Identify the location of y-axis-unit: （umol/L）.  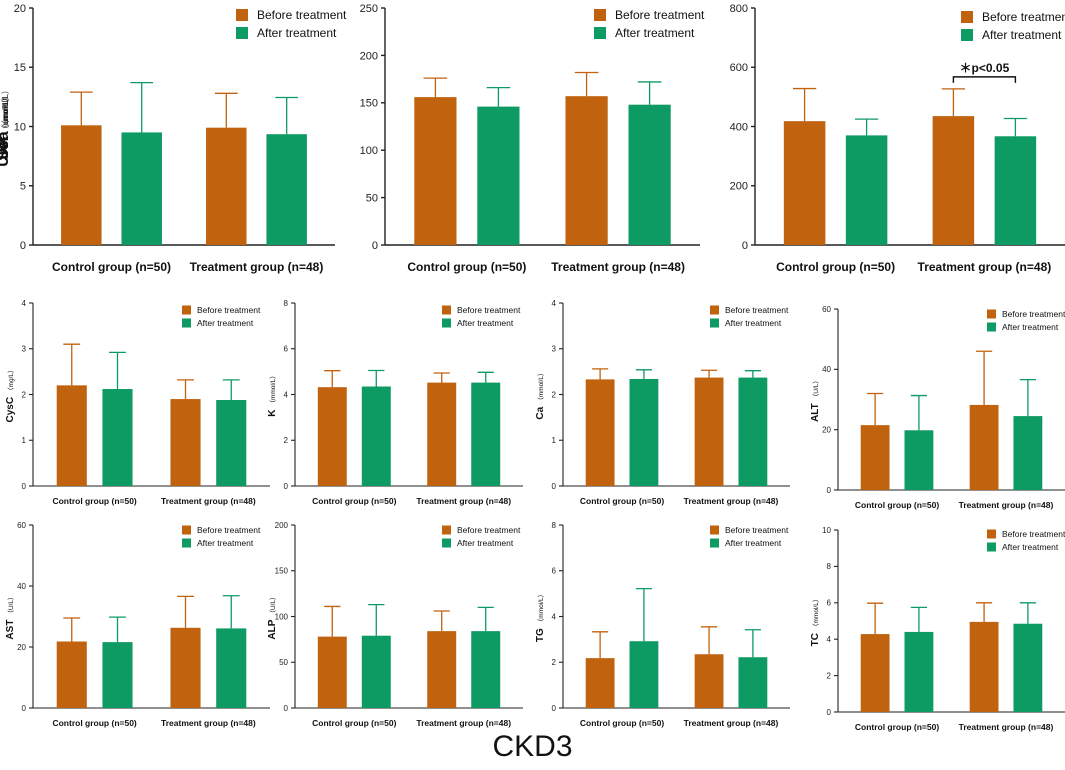
(5, 113).